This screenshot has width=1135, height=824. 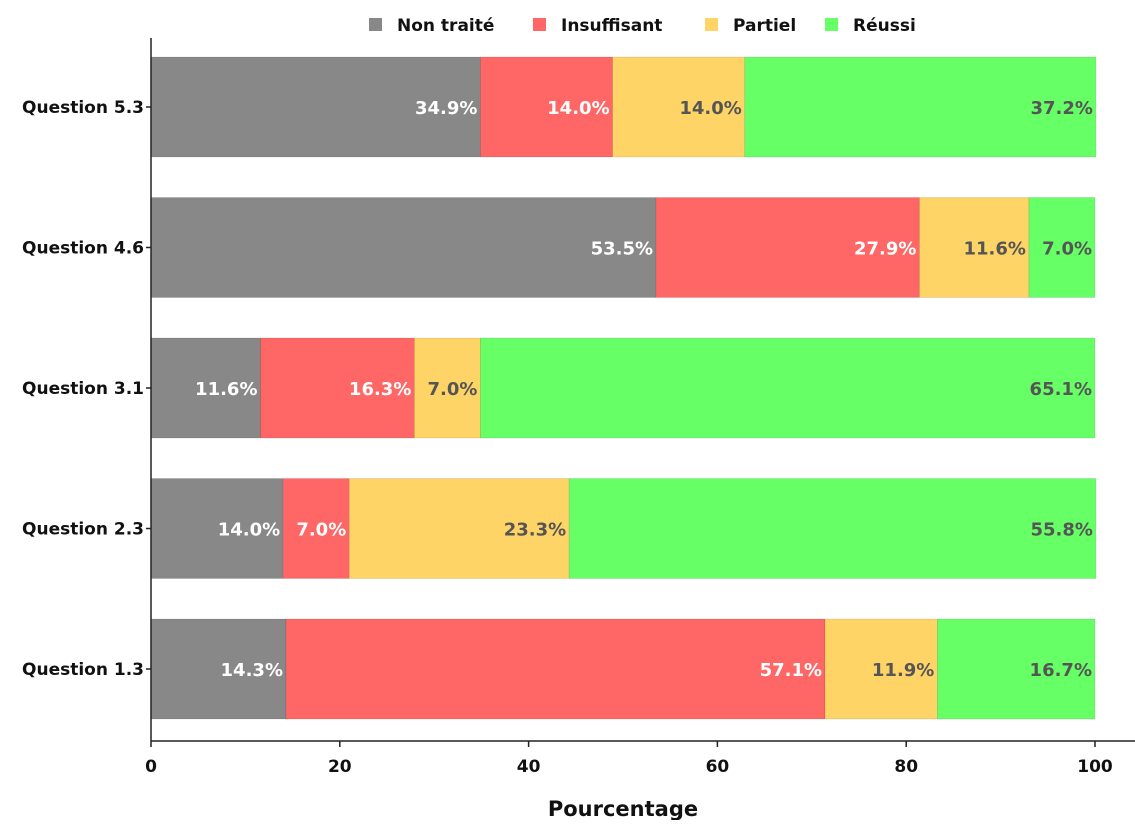 What do you see at coordinates (151, 767) in the screenshot?
I see `x-tick-label: 0` at bounding box center [151, 767].